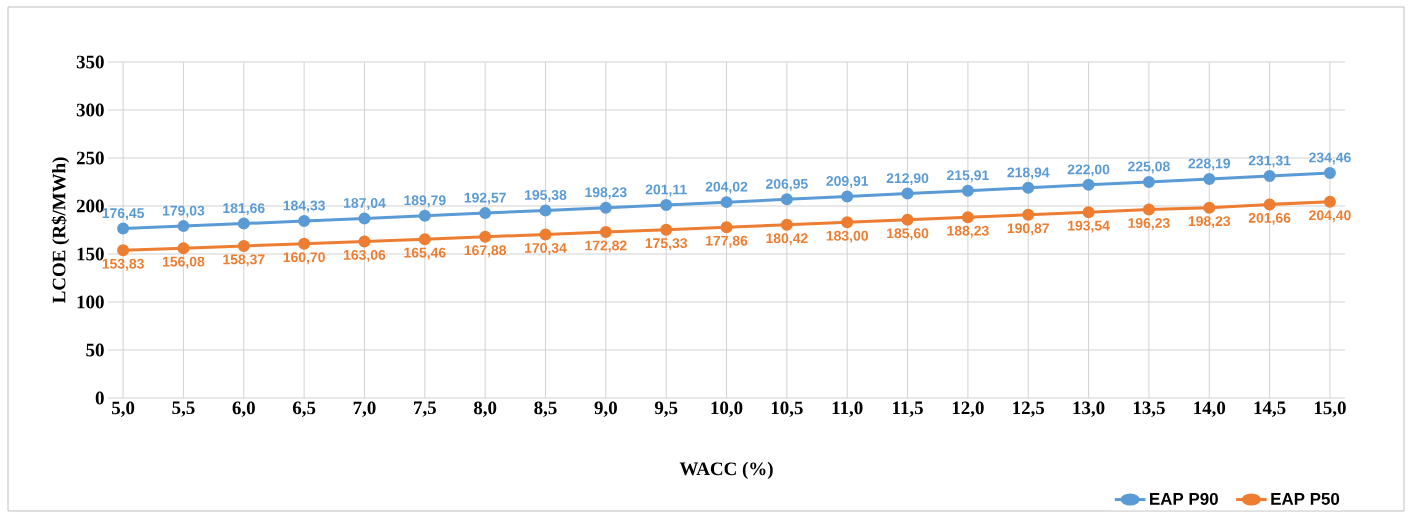 This screenshot has height=515, width=1412. I want to click on data-label: 190,87, so click(1028, 229).